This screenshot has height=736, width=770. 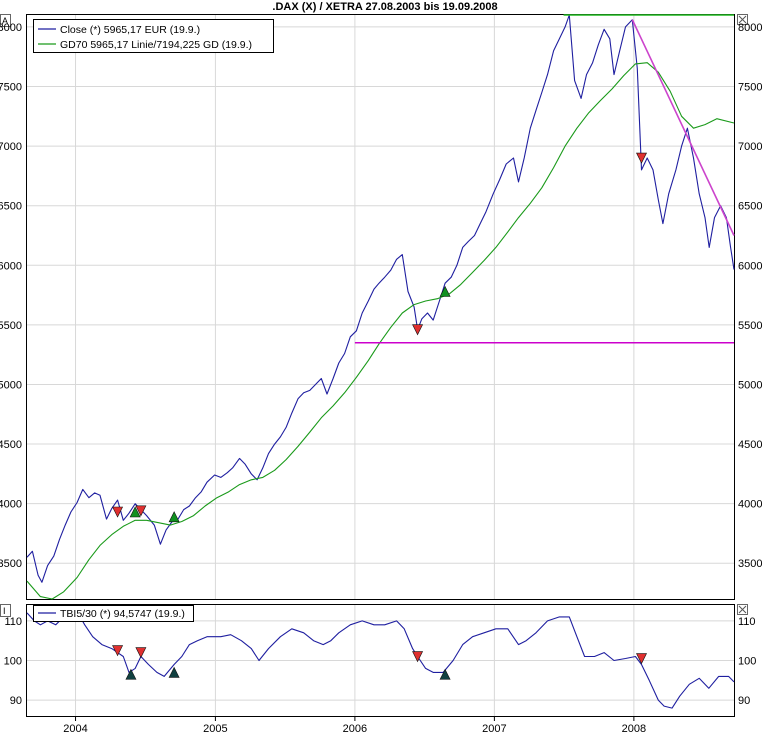 I want to click on indicator-plot-frame, so click(x=380, y=660).